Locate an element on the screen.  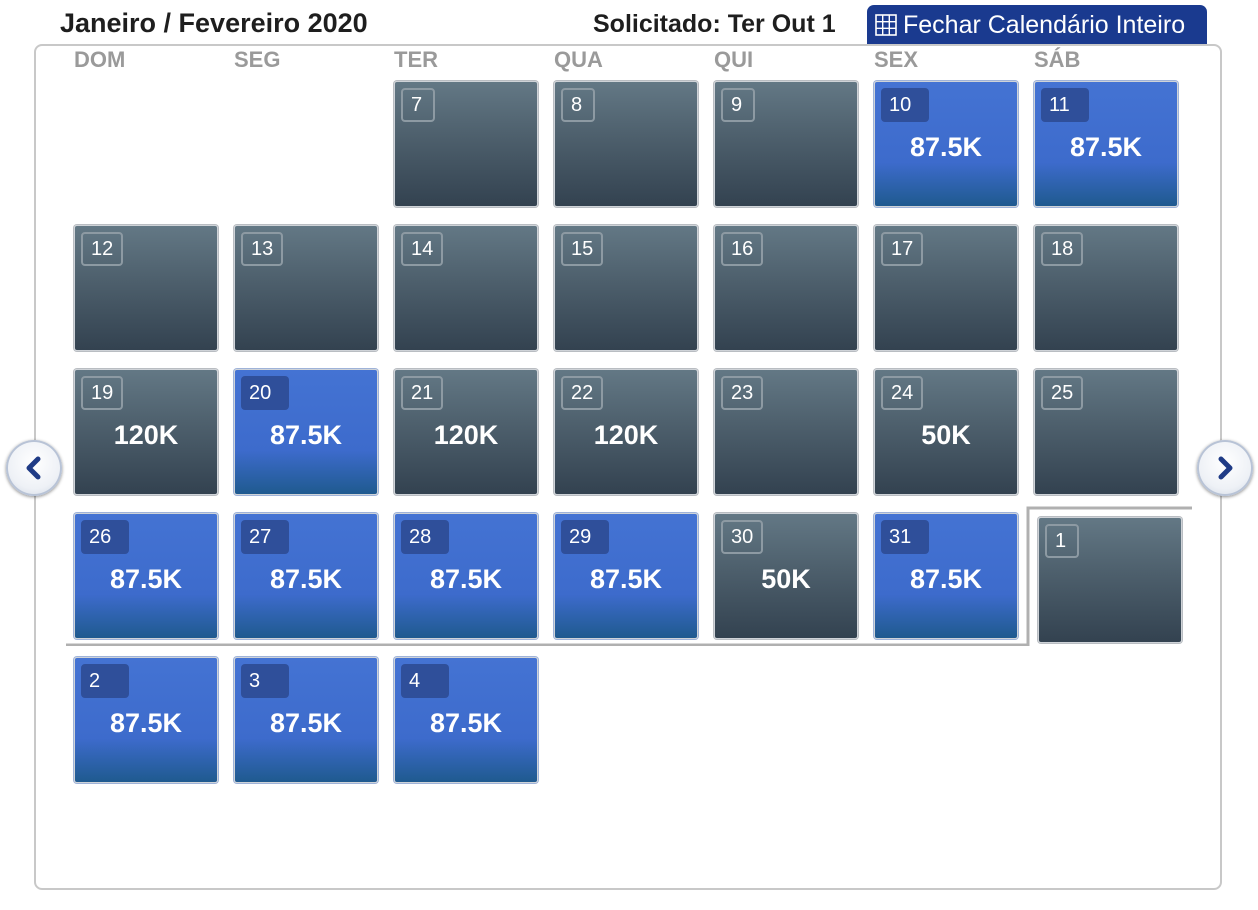
calendar-day-cell: 27 87.5K is located at coordinates (306, 576).